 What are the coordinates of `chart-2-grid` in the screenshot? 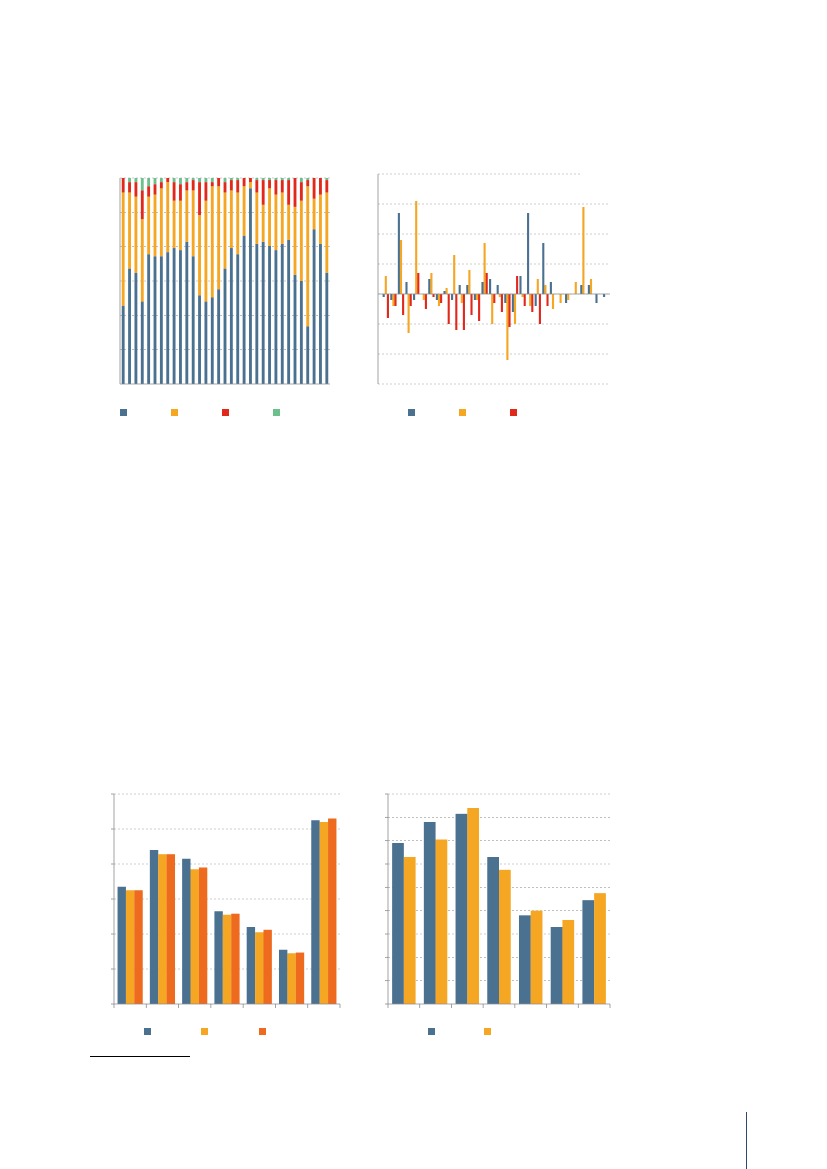 It's located at (494, 279).